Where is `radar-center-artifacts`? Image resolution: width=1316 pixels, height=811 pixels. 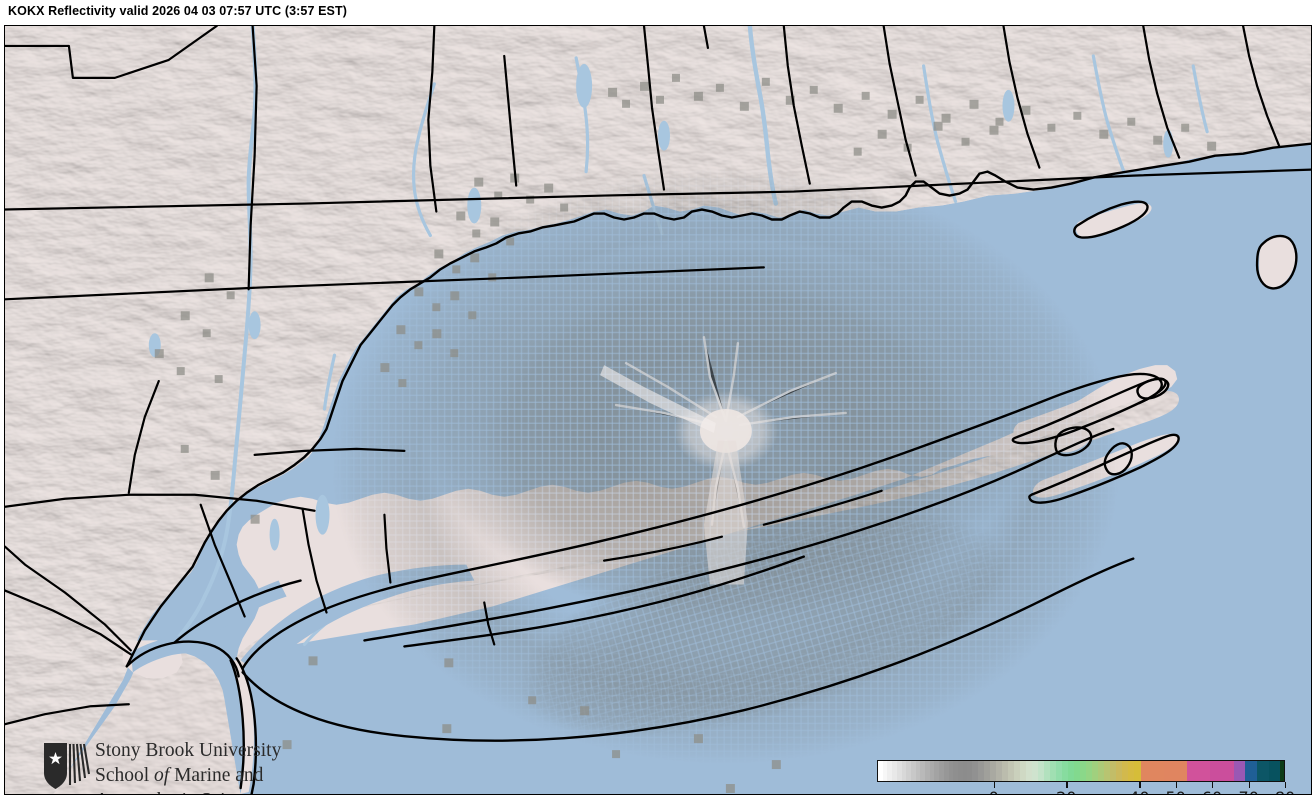
radar-center-artifacts is located at coordinates (723, 460).